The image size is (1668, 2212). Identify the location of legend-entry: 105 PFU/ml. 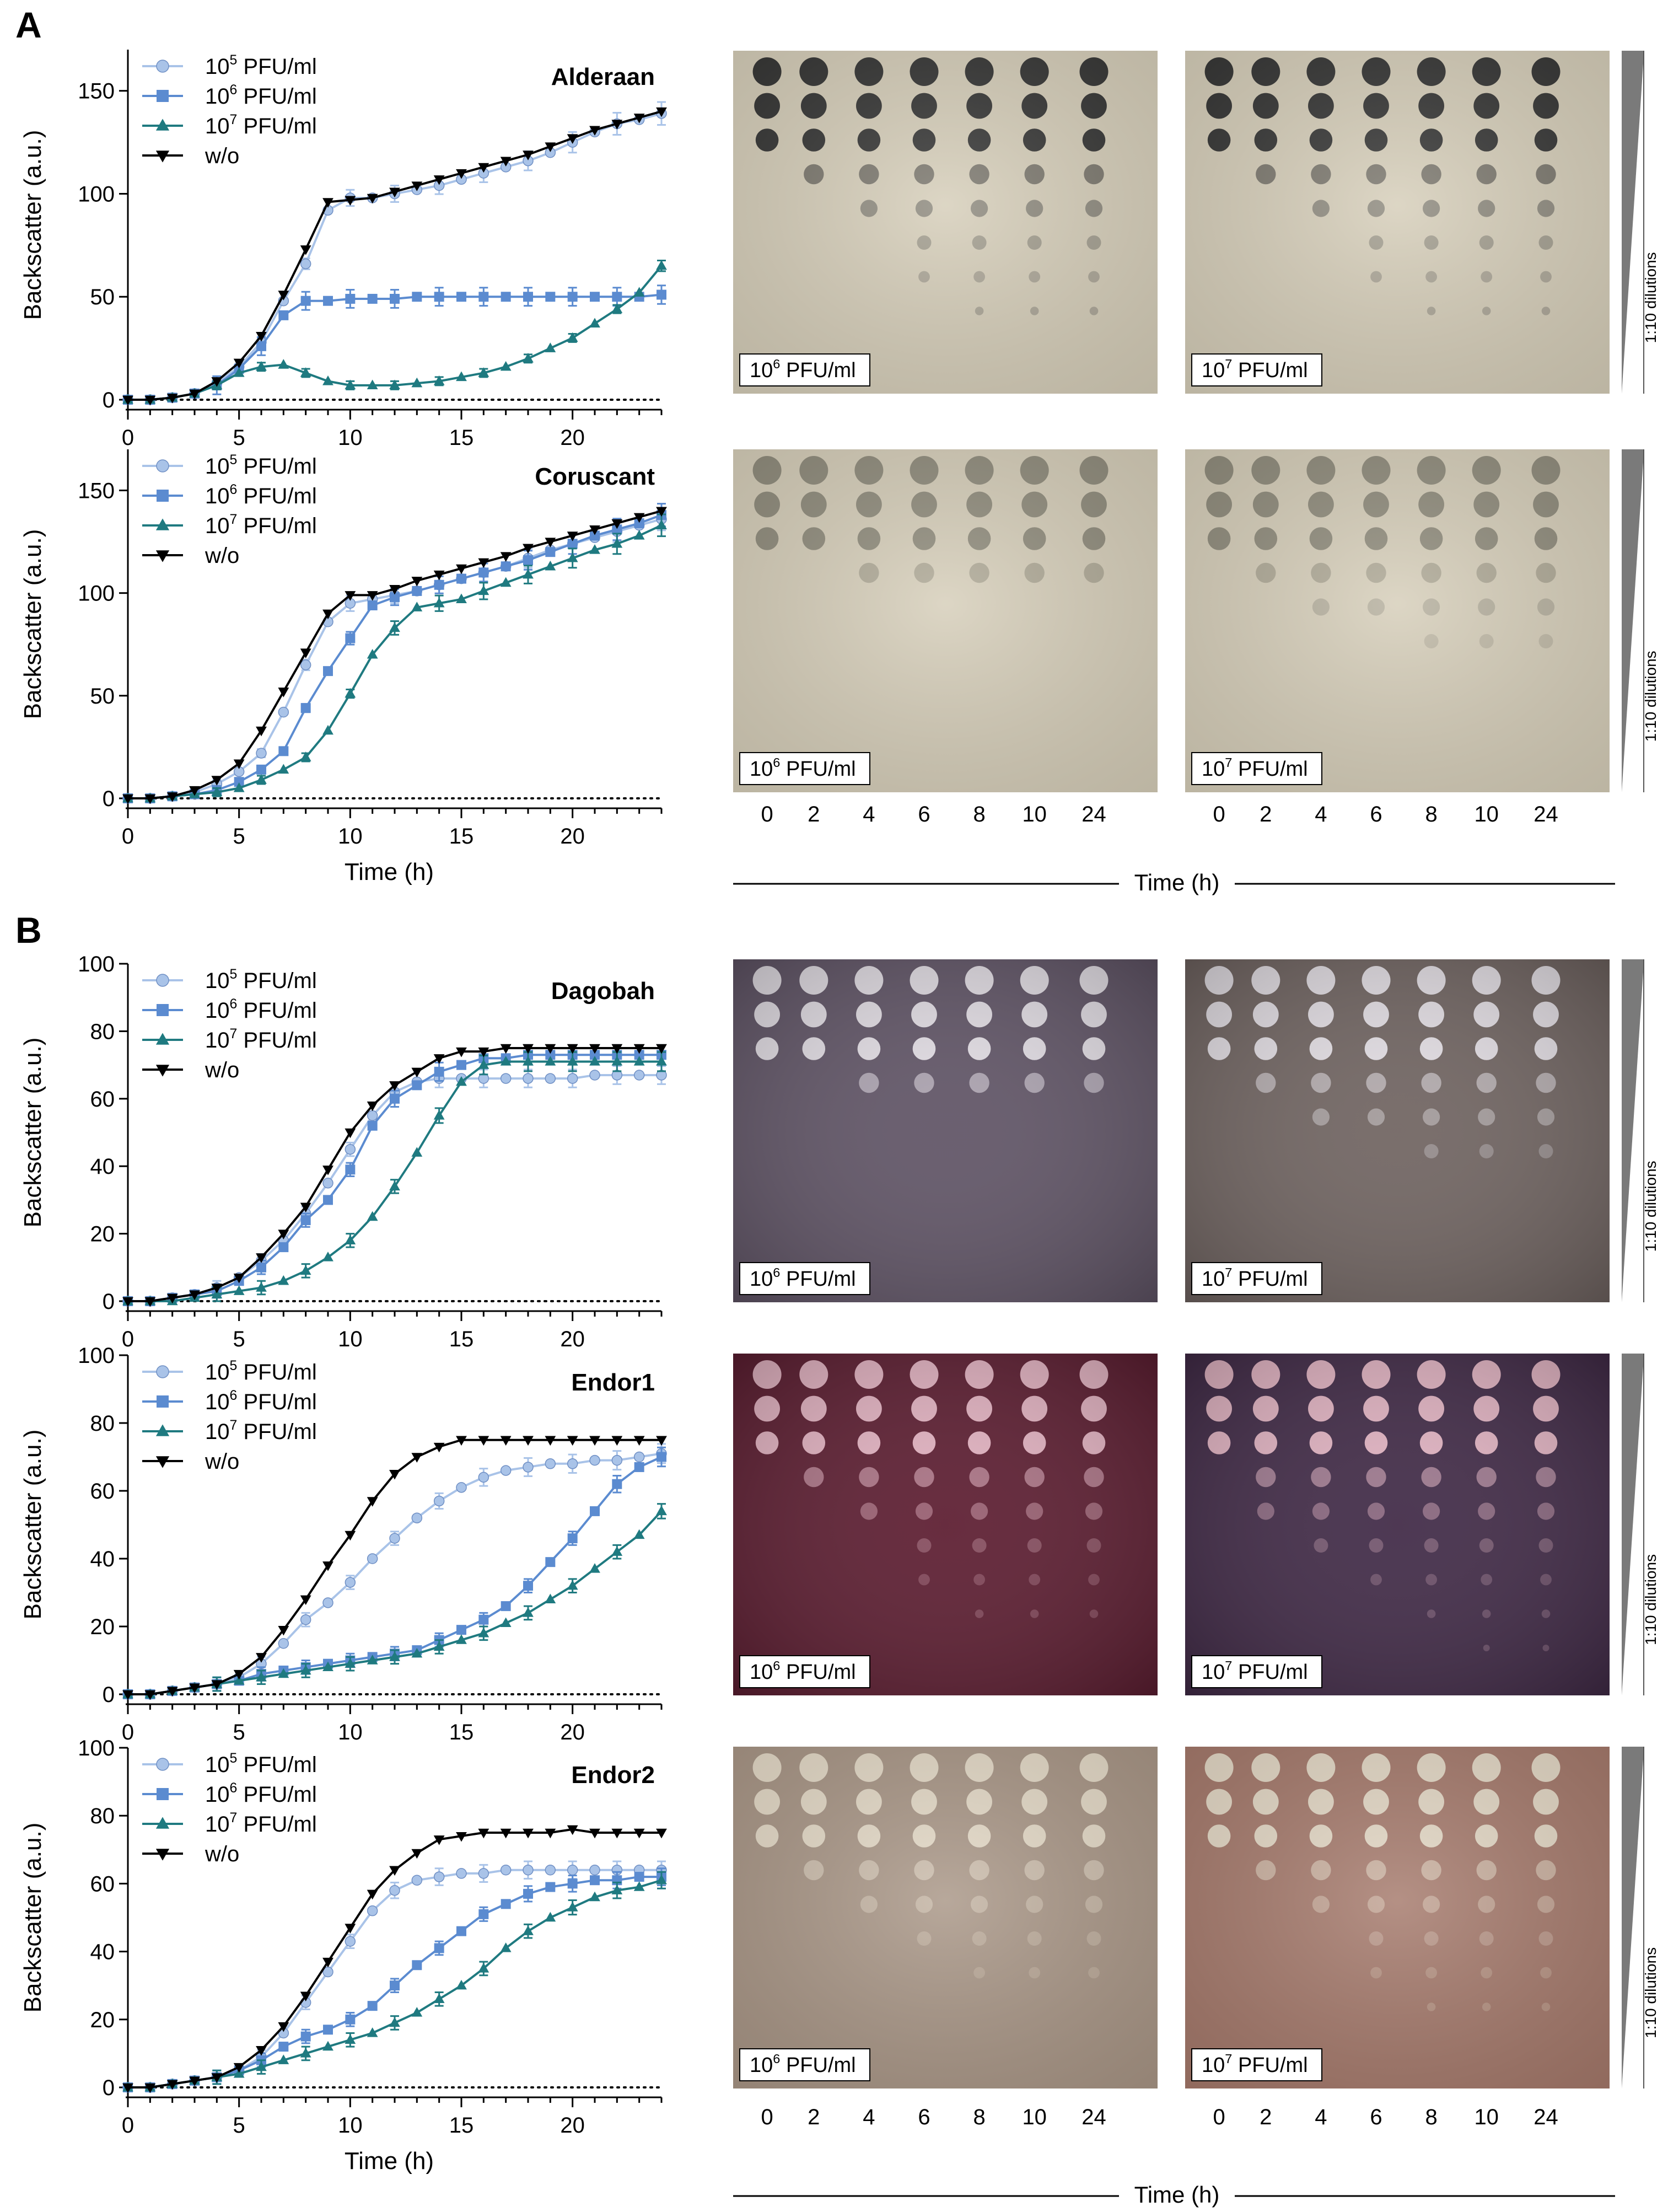
(261, 66).